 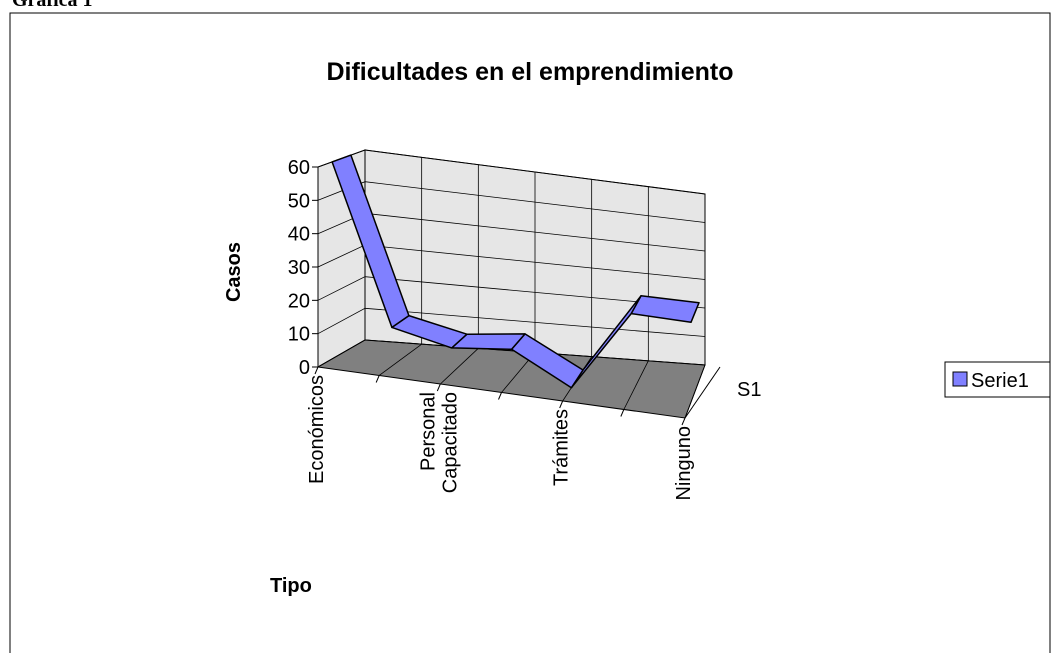 I want to click on legend-label: Serie1, so click(x=1000, y=381).